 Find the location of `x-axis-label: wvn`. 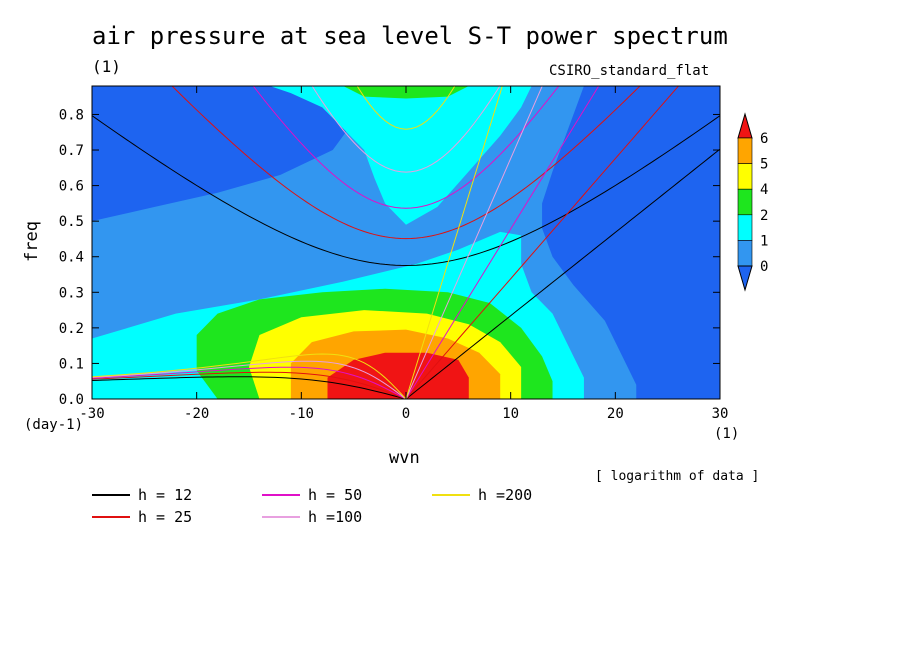

x-axis-label: wvn is located at coordinates (404, 458).